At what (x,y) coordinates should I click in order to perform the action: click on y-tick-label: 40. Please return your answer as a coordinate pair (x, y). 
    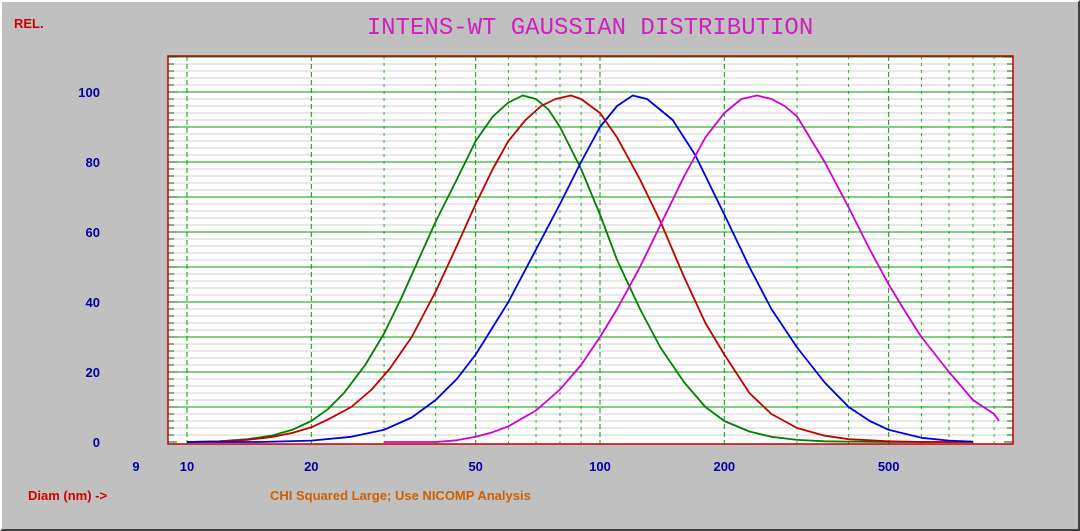
    Looking at the image, I should click on (93, 302).